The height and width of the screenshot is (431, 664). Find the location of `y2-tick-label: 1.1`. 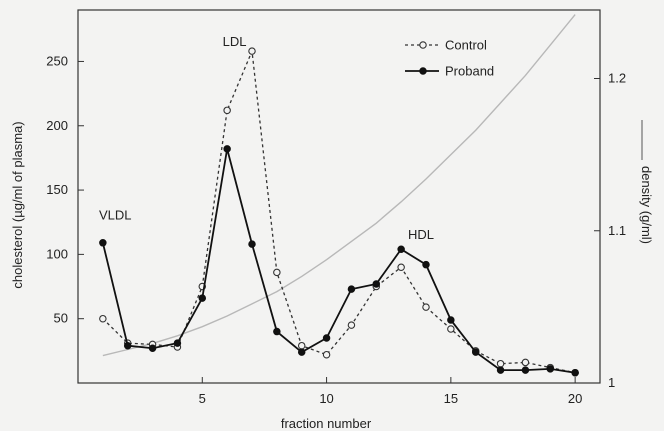

y2-tick-label: 1.1 is located at coordinates (617, 230).